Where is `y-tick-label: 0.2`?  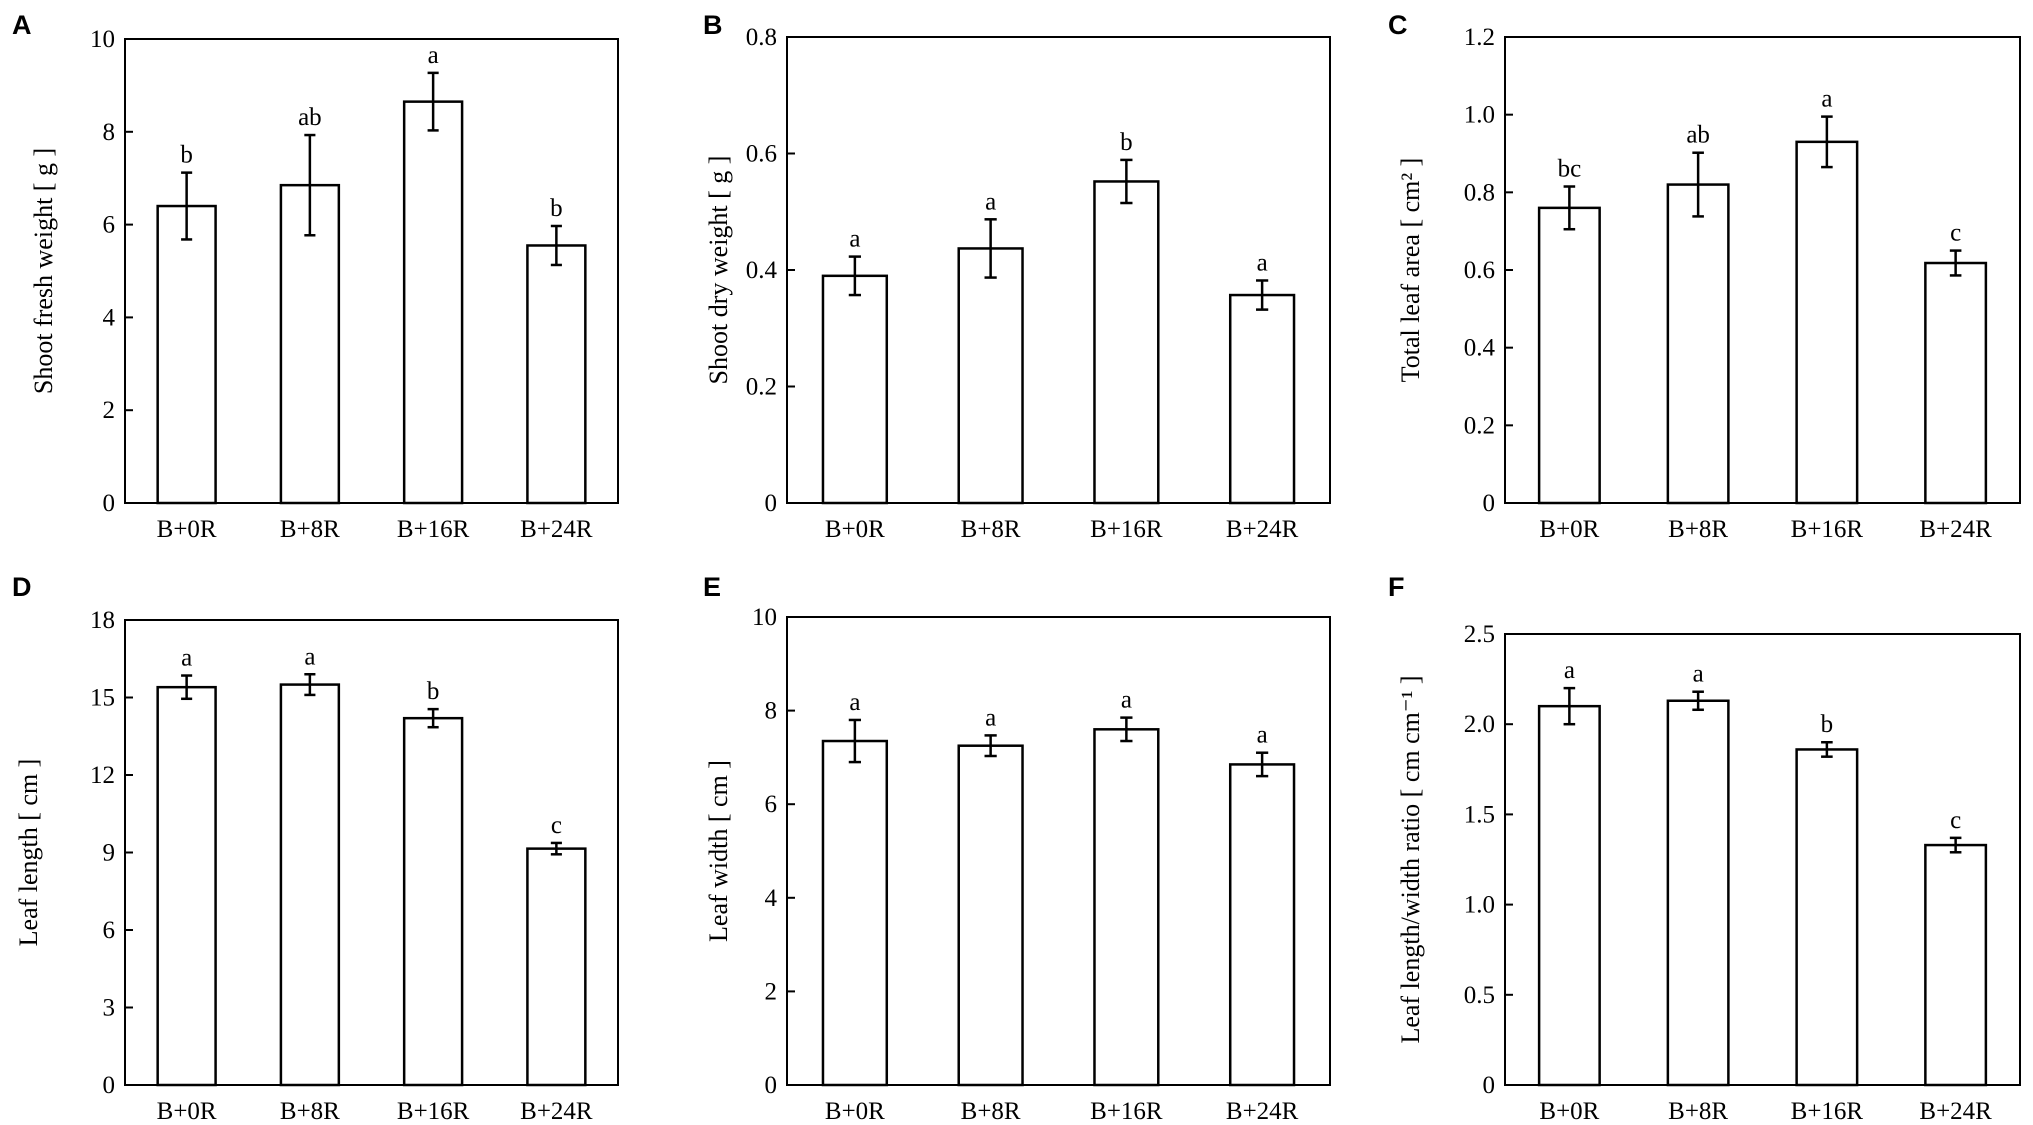
y-tick-label: 0.2 is located at coordinates (1479, 425).